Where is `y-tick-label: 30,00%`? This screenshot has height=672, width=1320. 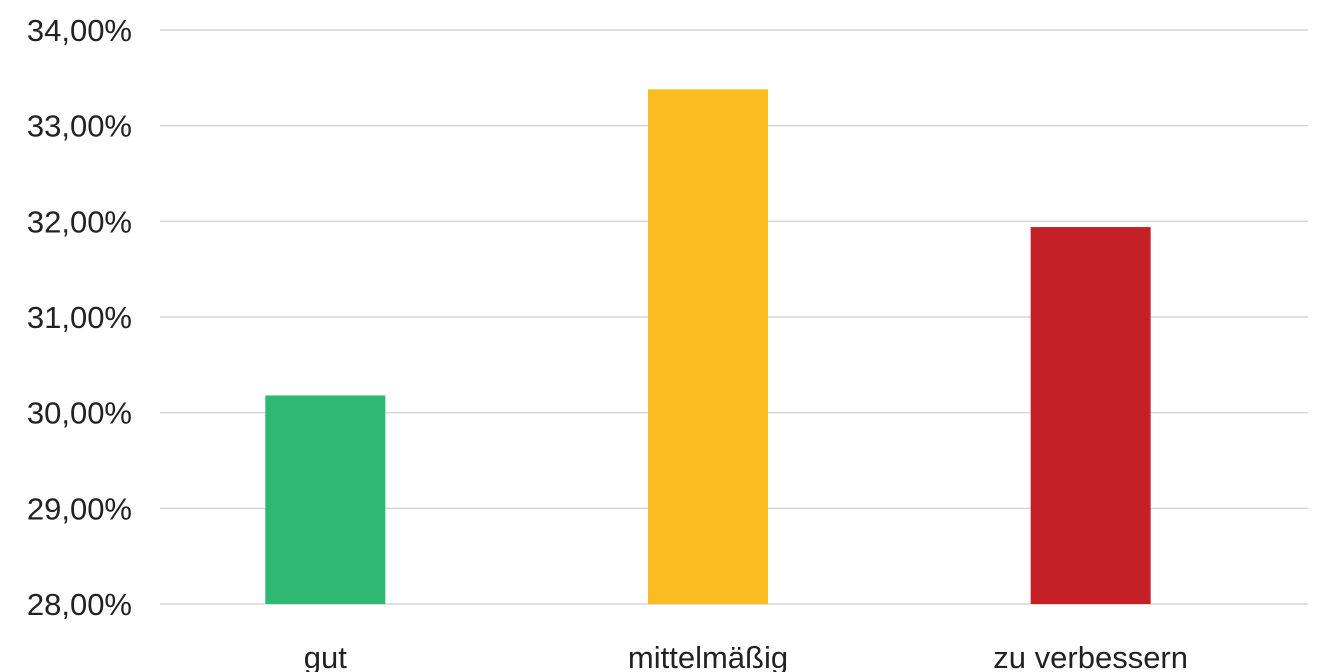 y-tick-label: 30,00% is located at coordinates (79, 413).